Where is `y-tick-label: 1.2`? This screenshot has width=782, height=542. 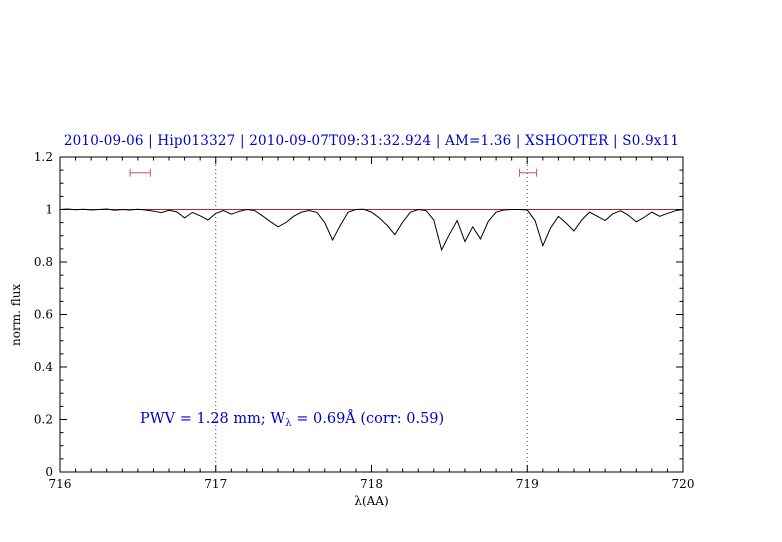
y-tick-label: 1.2 is located at coordinates (43, 157).